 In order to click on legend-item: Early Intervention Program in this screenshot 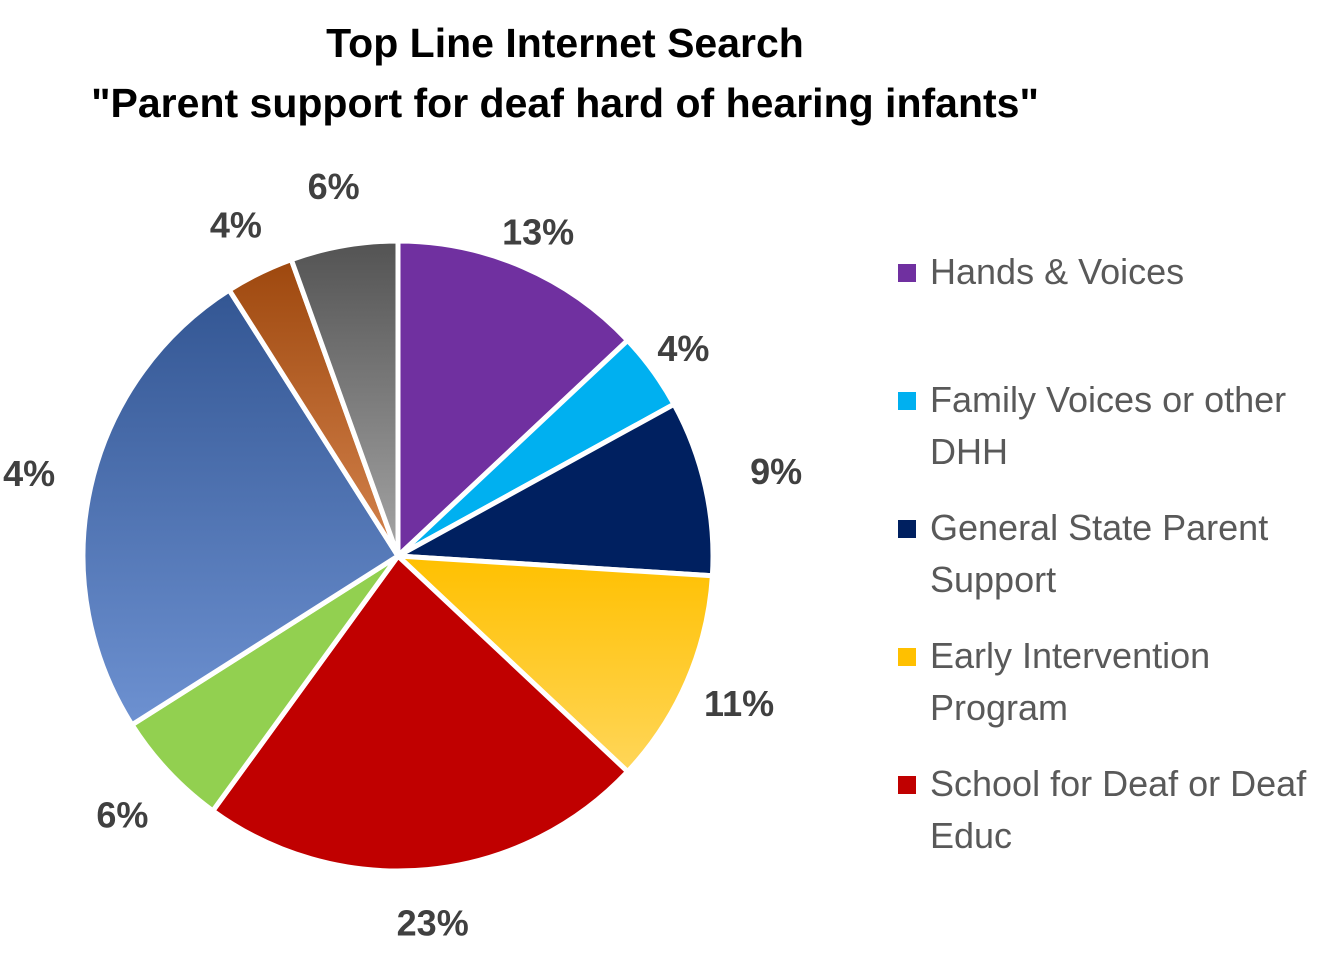, I will do `click(1114, 682)`.